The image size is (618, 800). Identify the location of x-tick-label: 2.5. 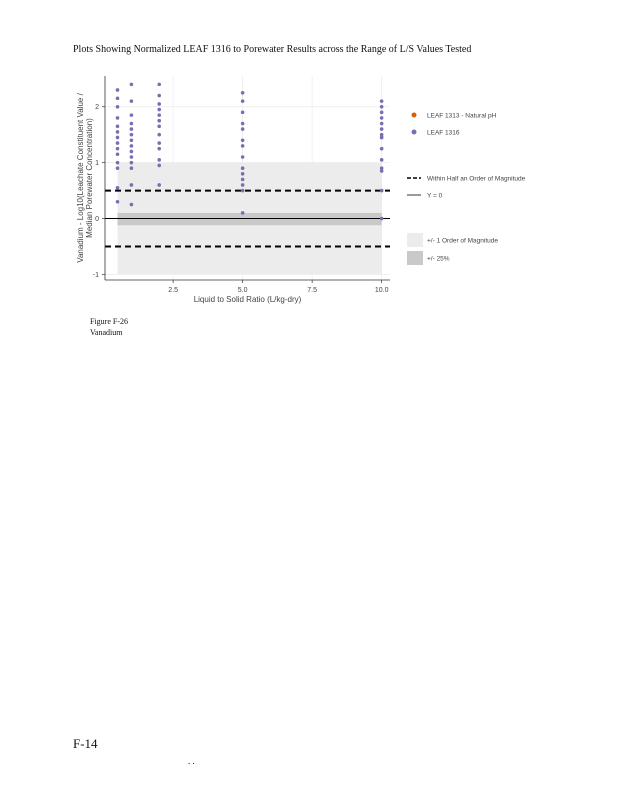
(173, 290).